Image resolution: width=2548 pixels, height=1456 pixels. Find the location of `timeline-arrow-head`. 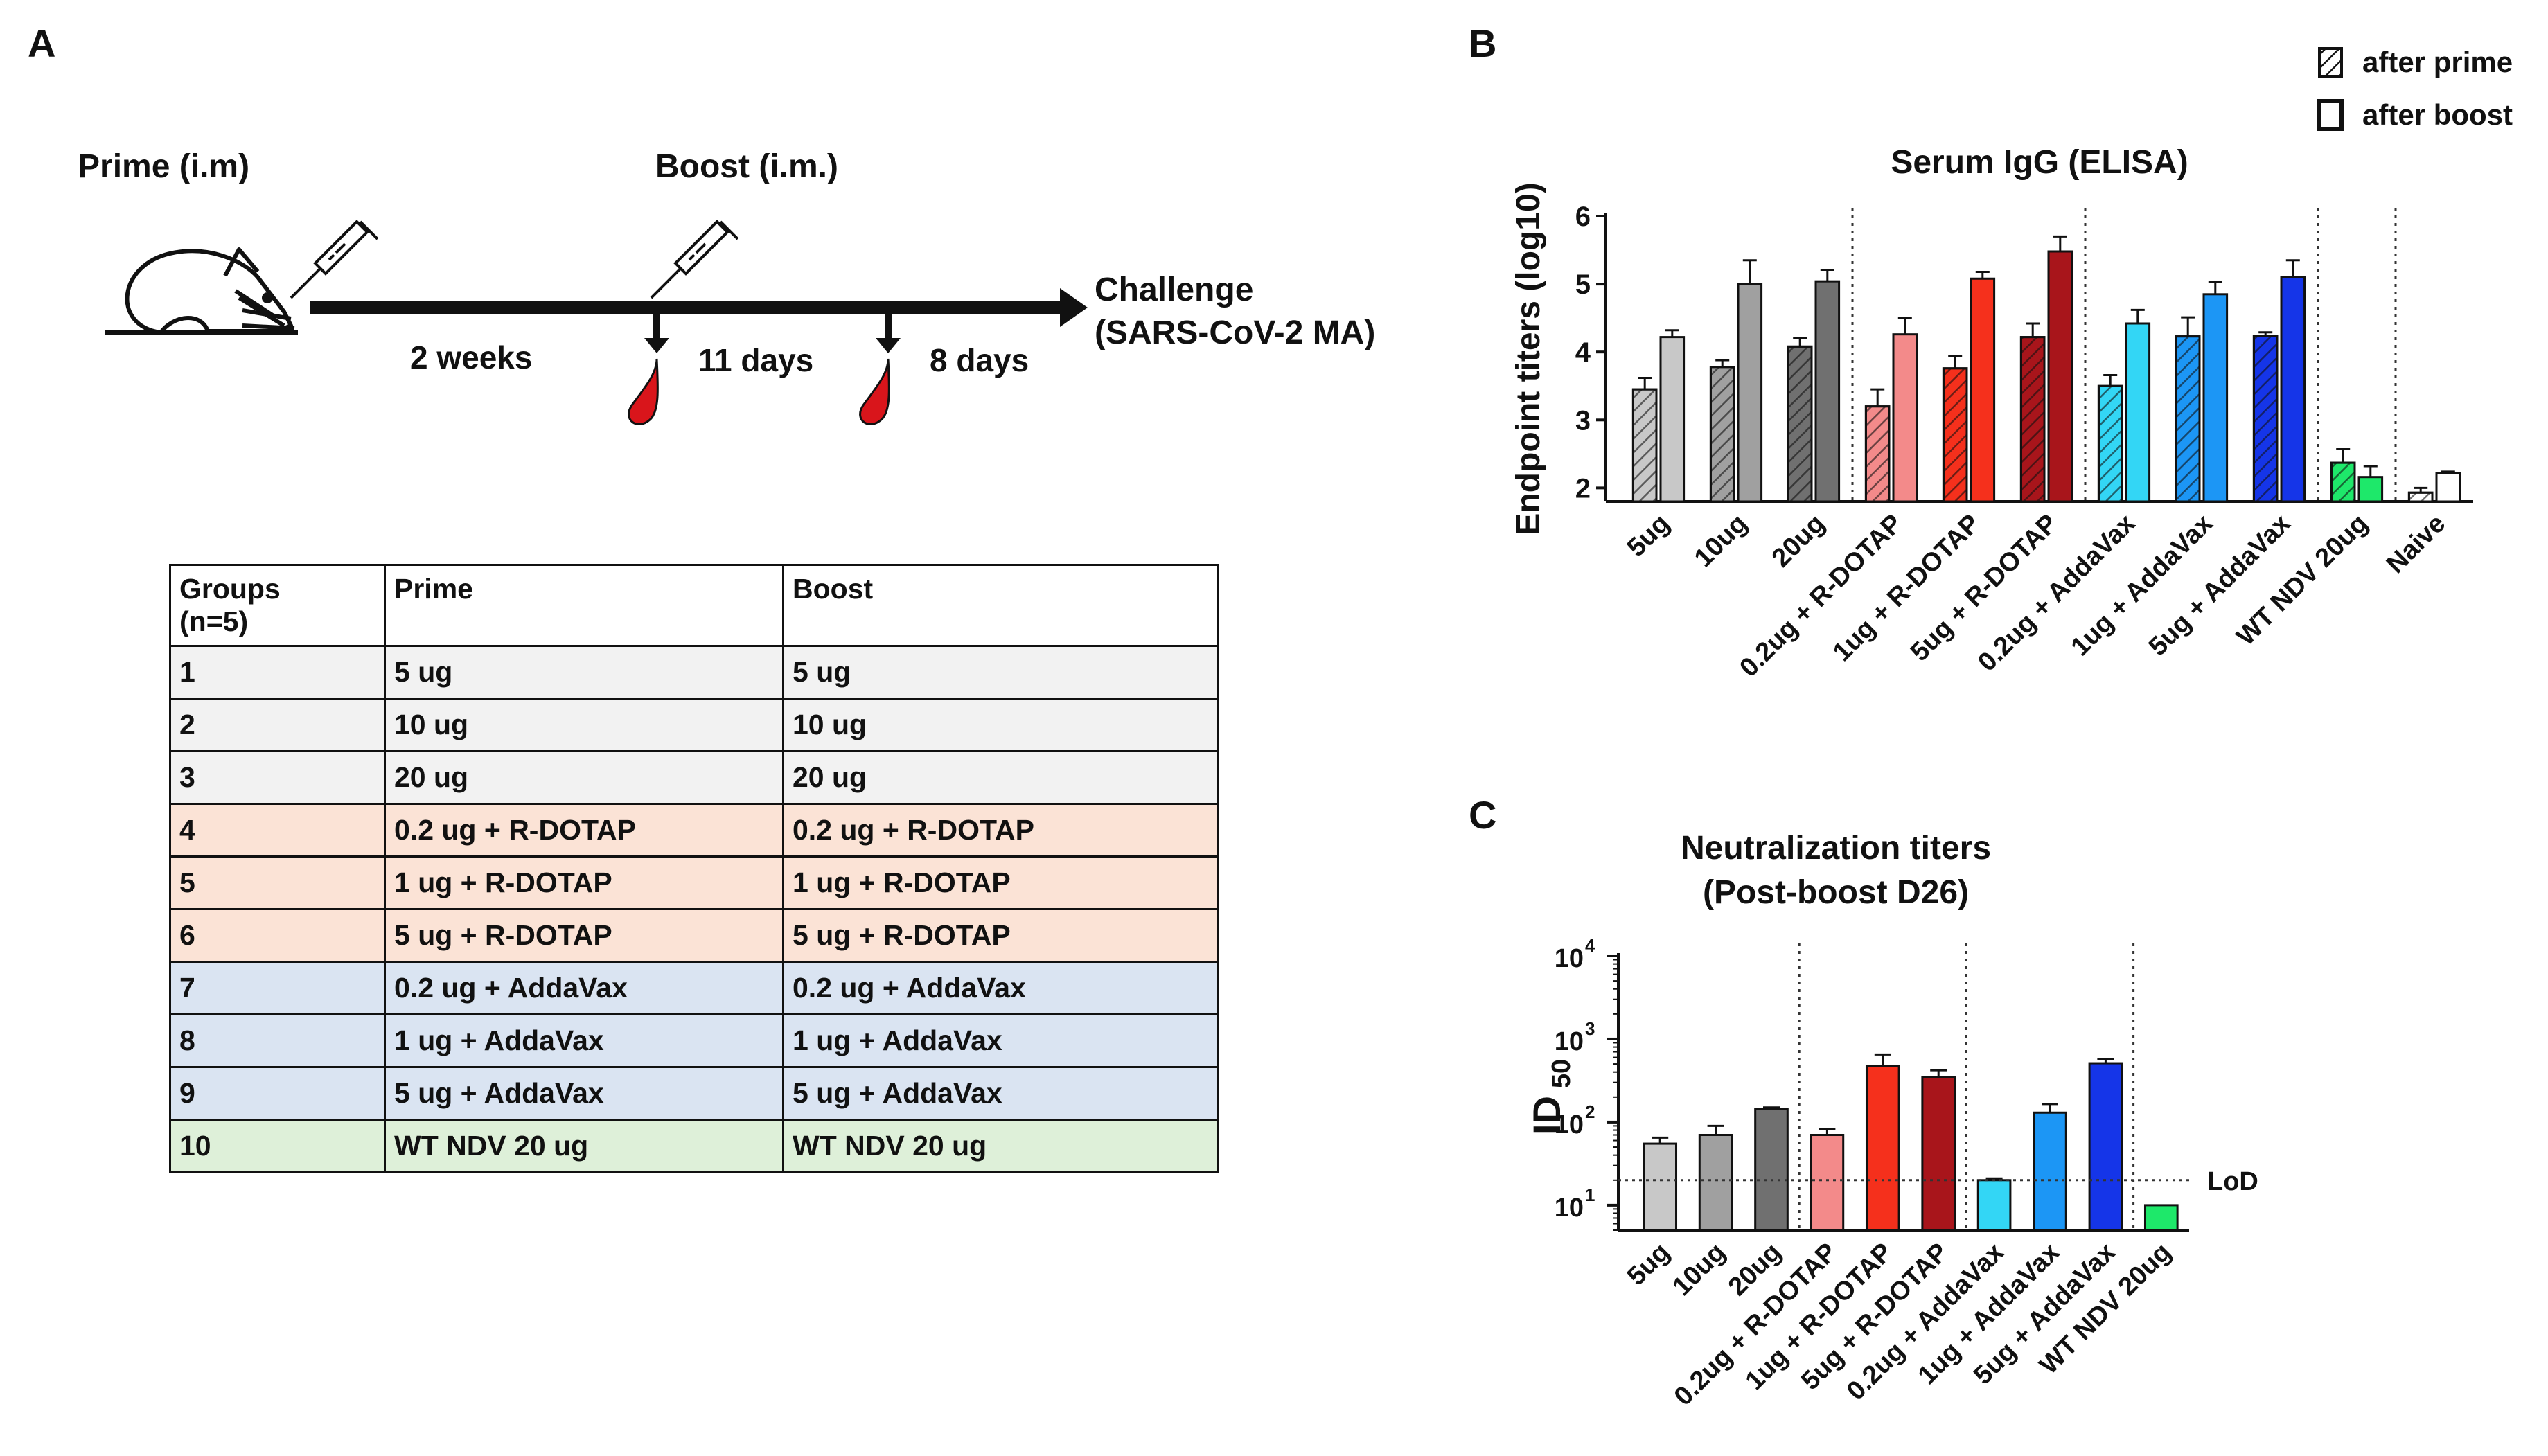

timeline-arrow-head is located at coordinates (1074, 307).